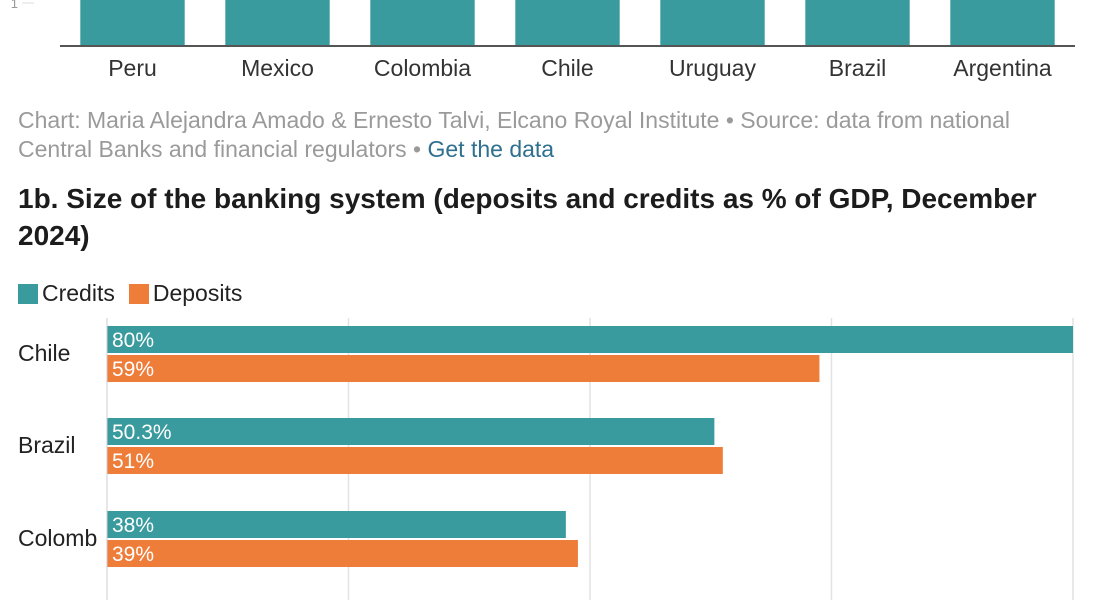 The width and height of the screenshot is (1095, 600). I want to click on chart-legend: Credits Deposits, so click(137, 293).